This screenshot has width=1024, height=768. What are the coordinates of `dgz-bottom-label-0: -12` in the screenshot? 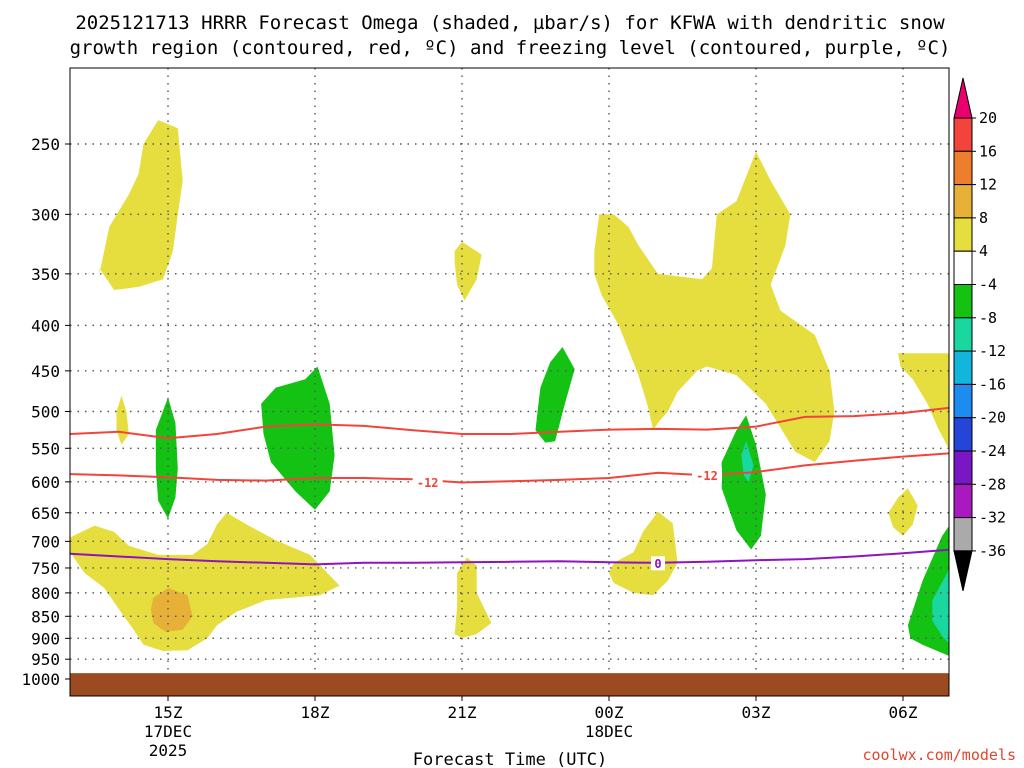 It's located at (428, 483).